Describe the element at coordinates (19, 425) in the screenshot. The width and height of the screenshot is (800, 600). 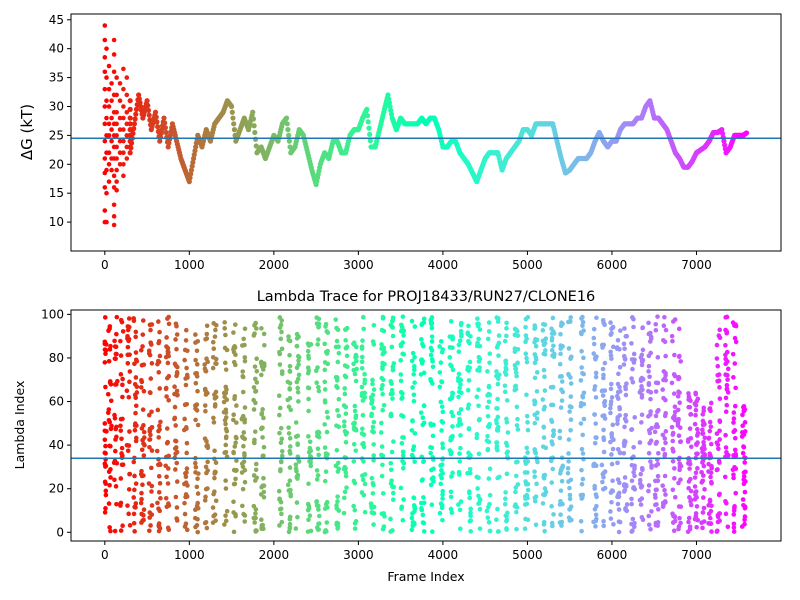
I see `lambda-y-axis-label: Lambda Index` at that location.